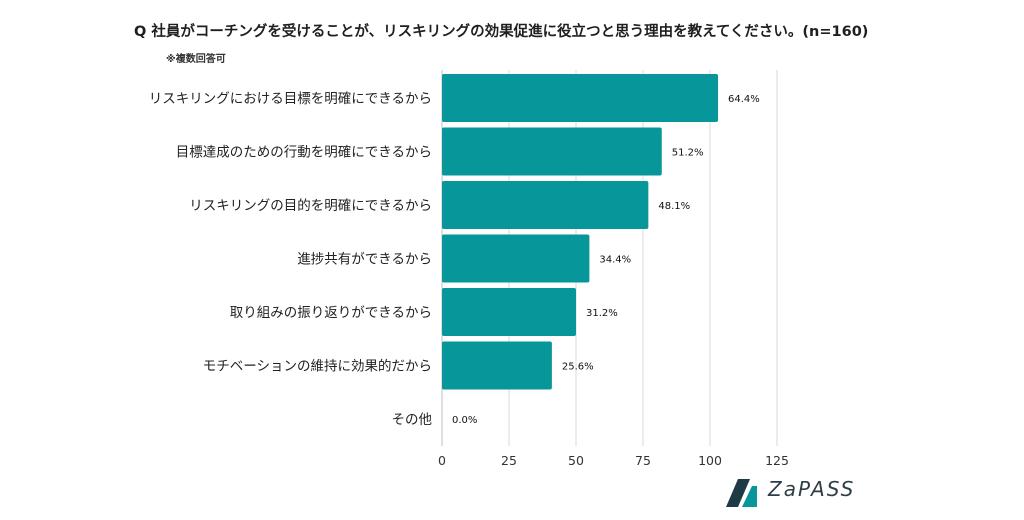  Describe the element at coordinates (615, 260) in the screenshot. I see `data-label: 34.4%` at that location.